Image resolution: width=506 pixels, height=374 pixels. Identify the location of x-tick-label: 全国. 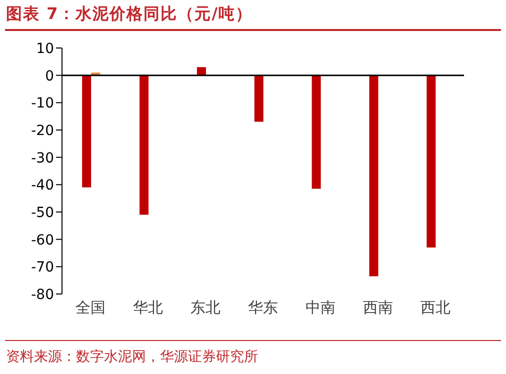
(91, 307).